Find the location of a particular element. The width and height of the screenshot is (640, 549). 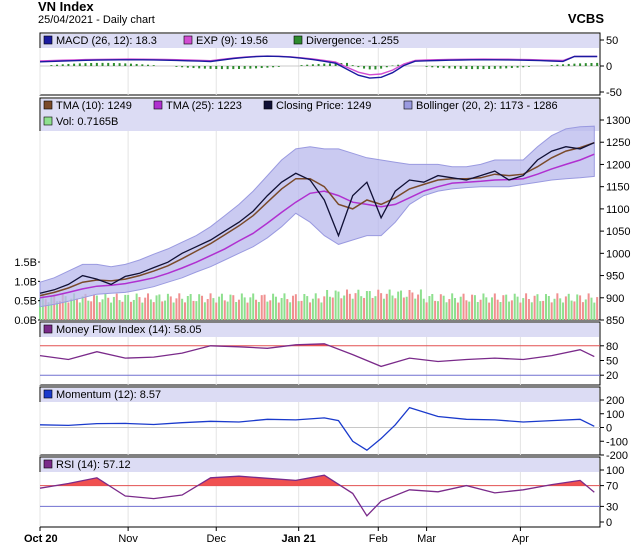

macd-ytick-label: 50 is located at coordinates (612, 41).